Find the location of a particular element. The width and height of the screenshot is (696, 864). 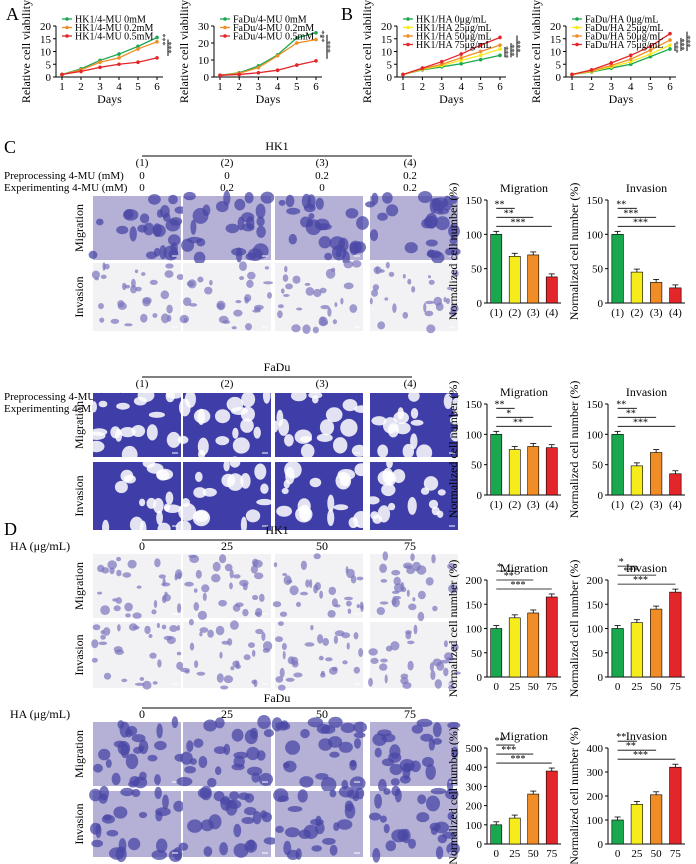

group-label: (4) is located at coordinates (410, 163).